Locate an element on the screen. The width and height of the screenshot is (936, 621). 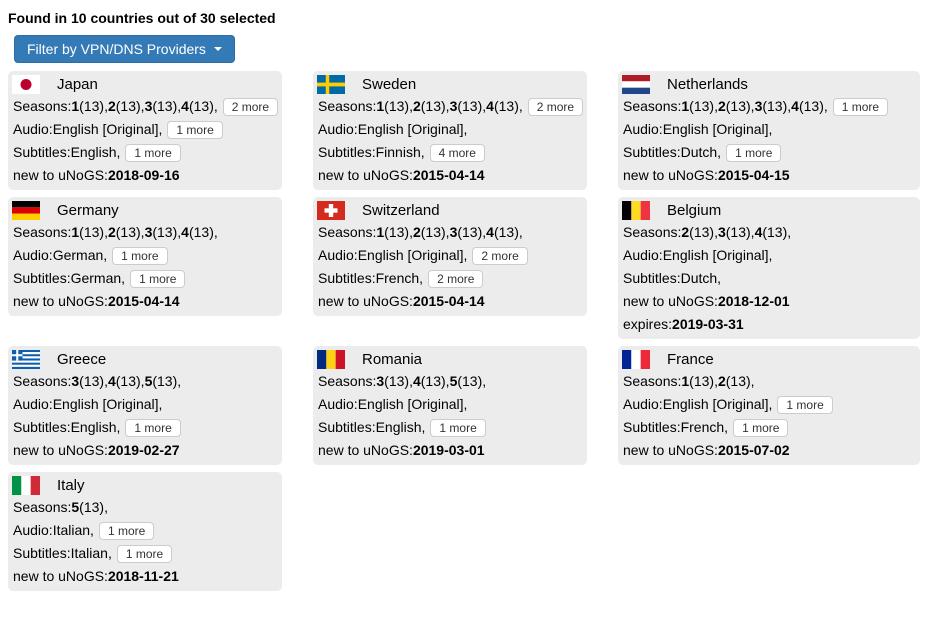
country-header: Sweden is located at coordinates (450, 84).